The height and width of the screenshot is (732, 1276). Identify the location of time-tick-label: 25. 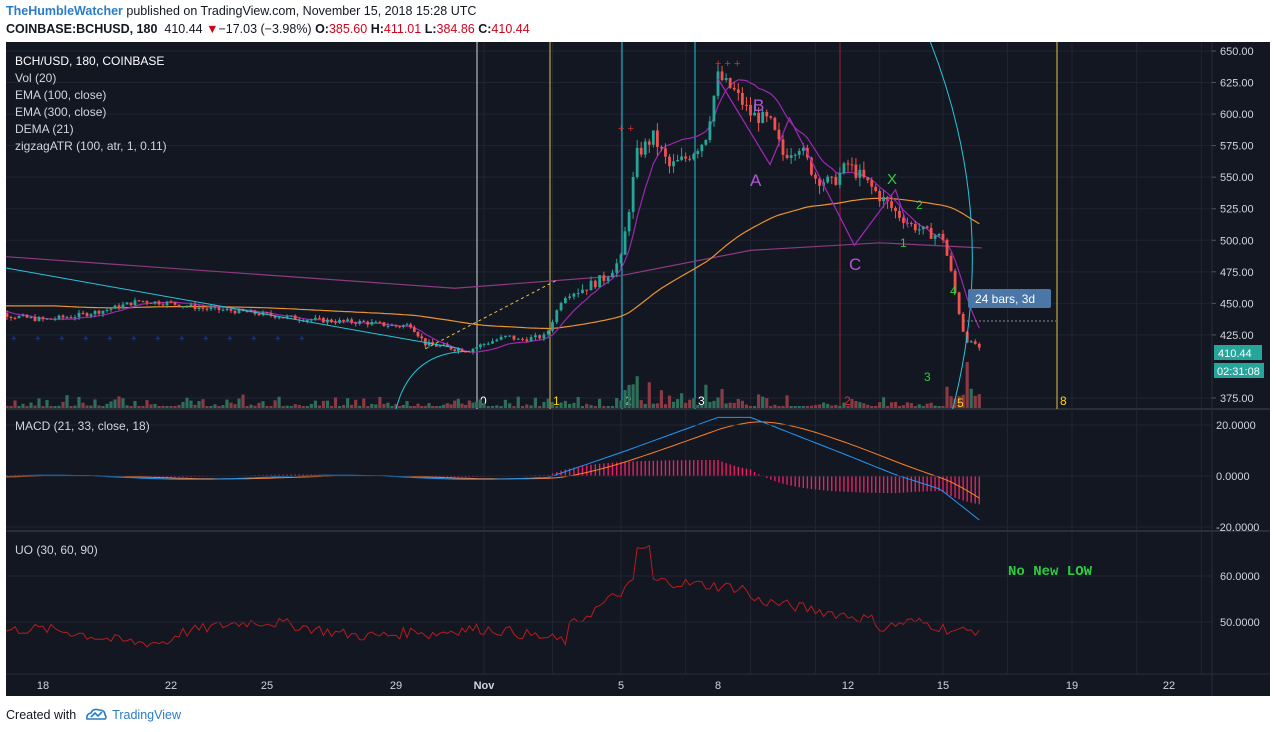
(267, 686).